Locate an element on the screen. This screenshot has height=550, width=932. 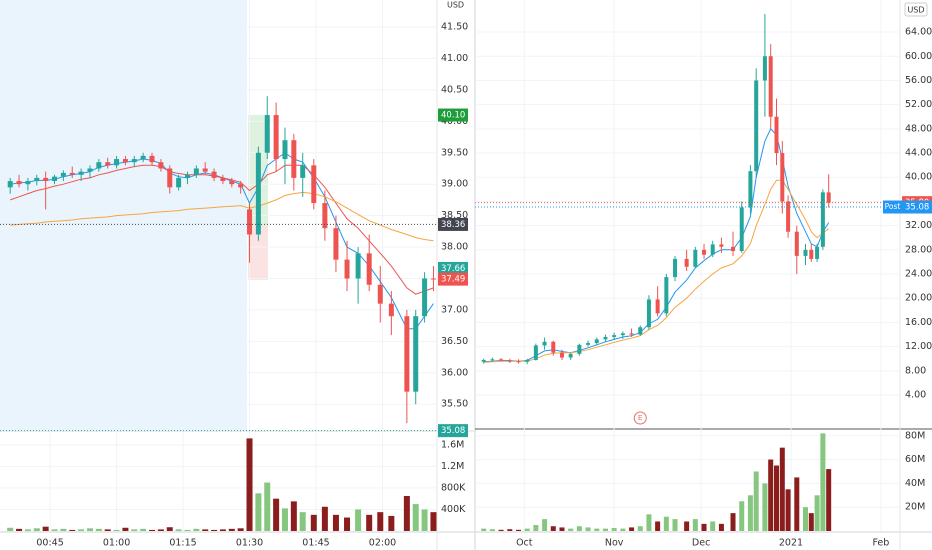
x-tick-label: 02:00 is located at coordinates (382, 543).